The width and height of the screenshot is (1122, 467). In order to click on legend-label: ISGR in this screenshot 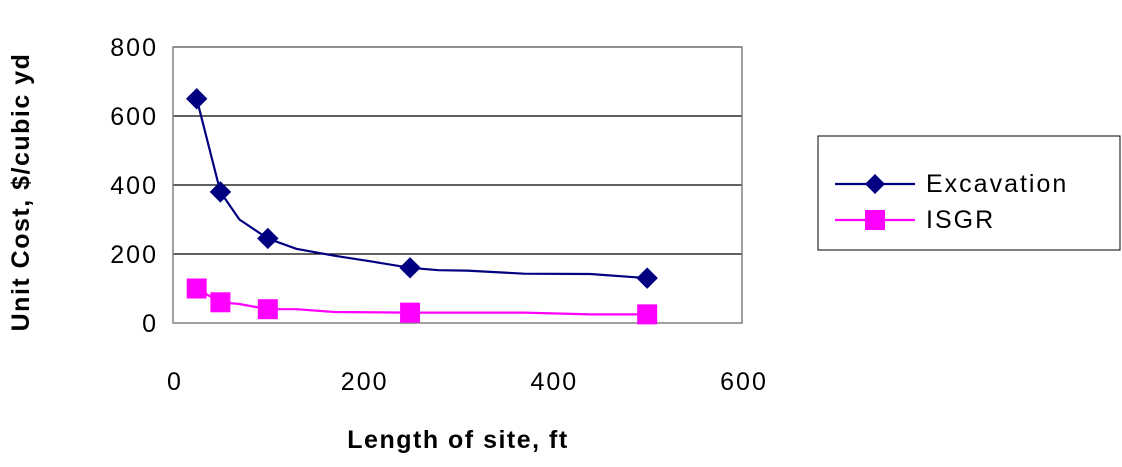, I will do `click(960, 220)`.